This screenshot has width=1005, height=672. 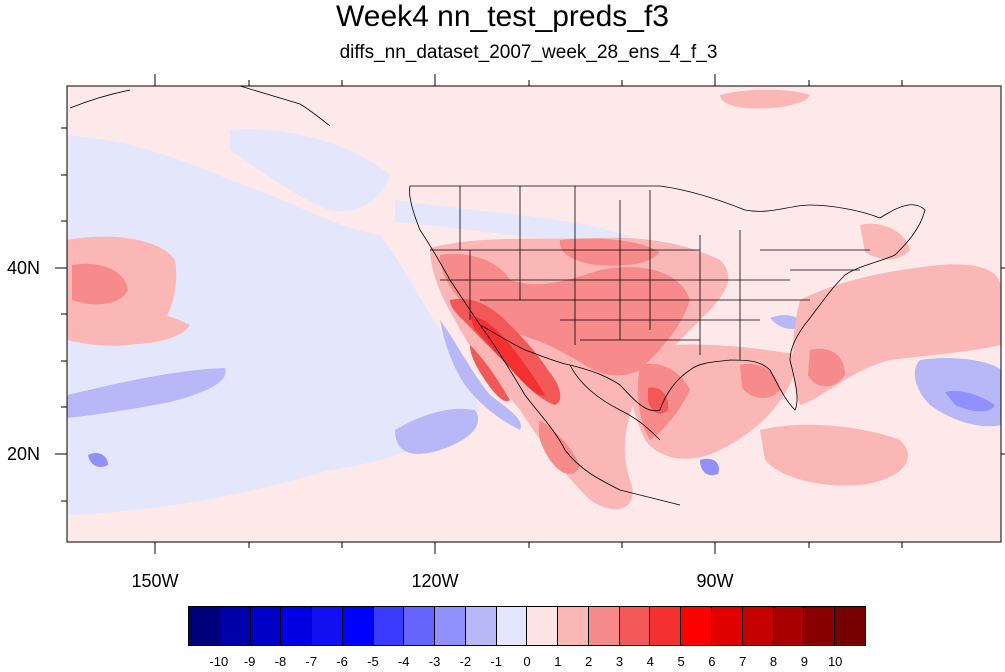 What do you see at coordinates (715, 581) in the screenshot?
I see `lon-label-90w: 90W` at bounding box center [715, 581].